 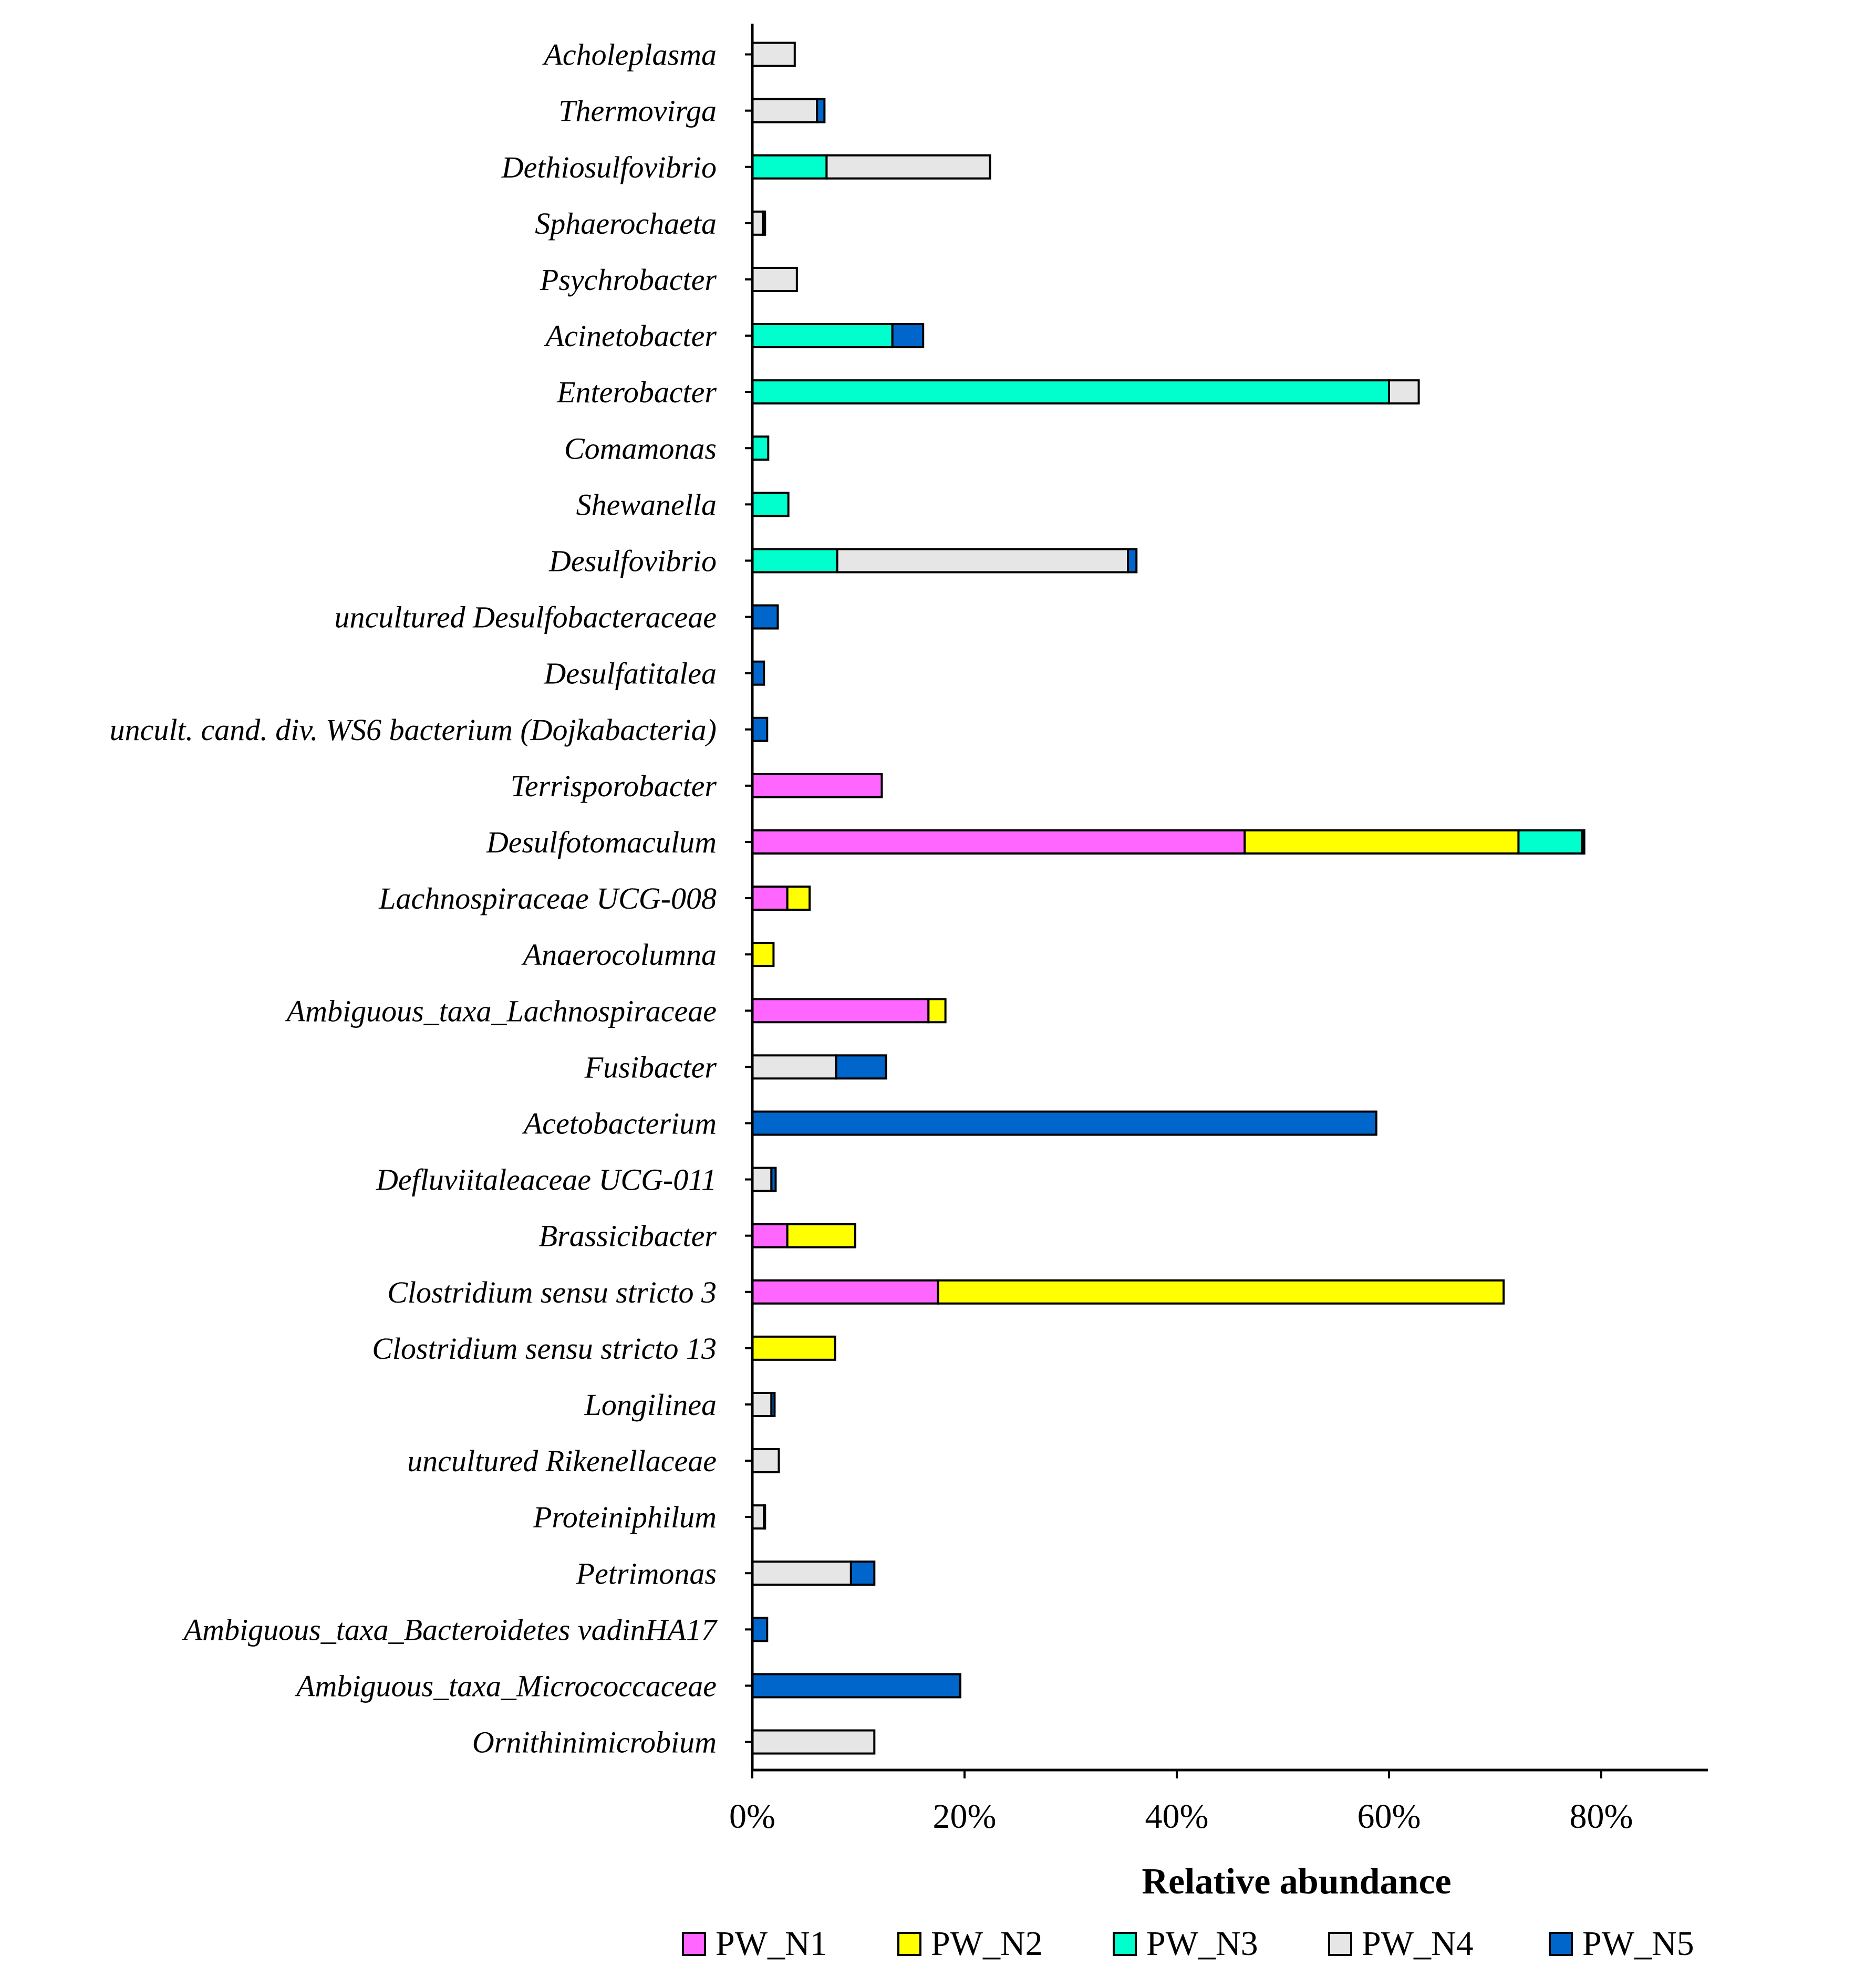 What do you see at coordinates (625, 1517) in the screenshot?
I see `category-label: Proteiniphilum` at bounding box center [625, 1517].